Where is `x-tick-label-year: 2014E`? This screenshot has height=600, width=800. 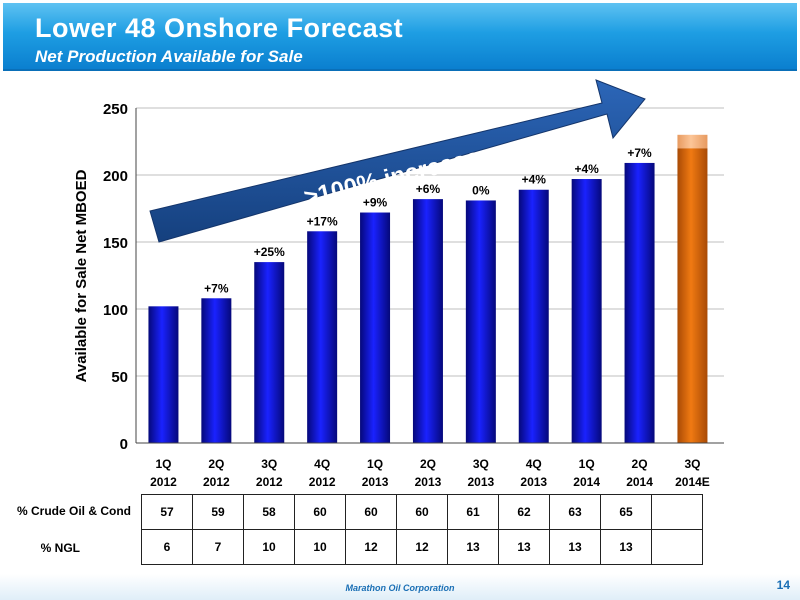 x-tick-label-year: 2014E is located at coordinates (692, 482).